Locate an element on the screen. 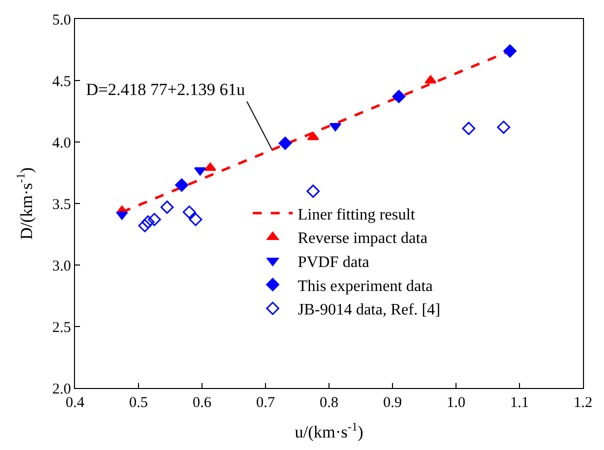  x-tick-label: 0.9 is located at coordinates (392, 403).